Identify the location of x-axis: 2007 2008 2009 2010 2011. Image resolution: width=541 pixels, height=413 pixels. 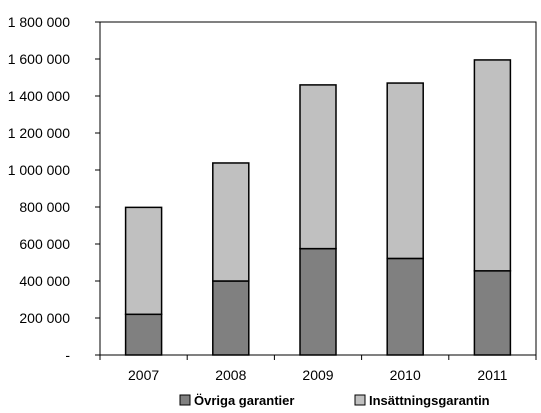
(318, 369).